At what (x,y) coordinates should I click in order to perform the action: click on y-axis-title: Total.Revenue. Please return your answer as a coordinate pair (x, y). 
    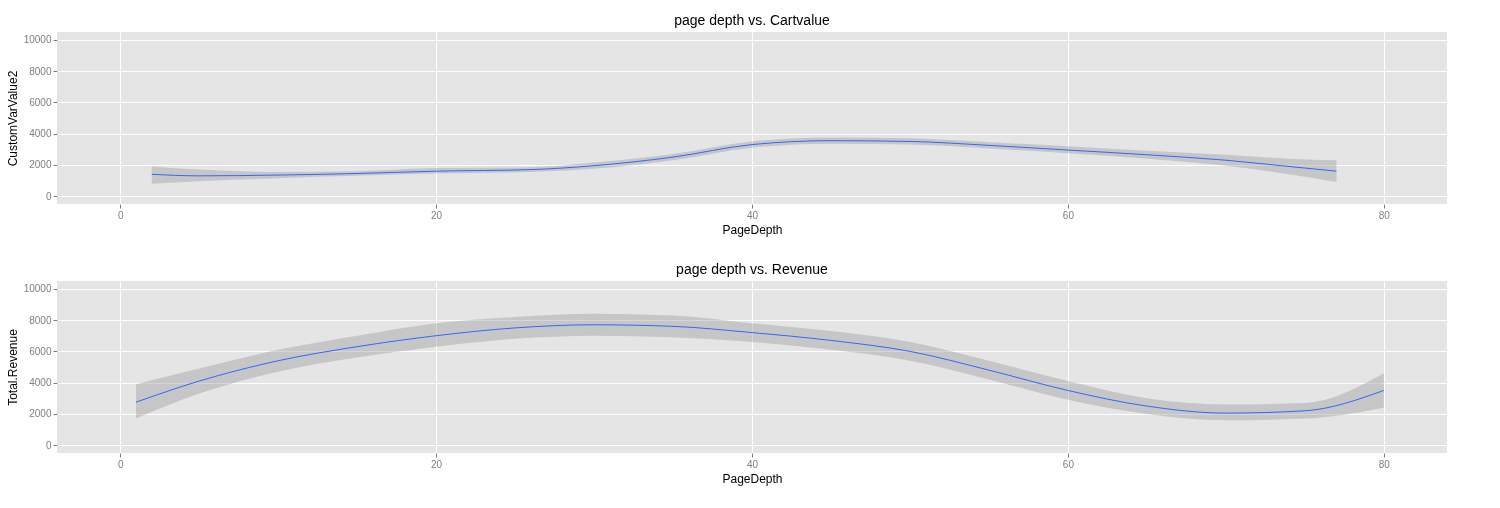
    Looking at the image, I should click on (12, 367).